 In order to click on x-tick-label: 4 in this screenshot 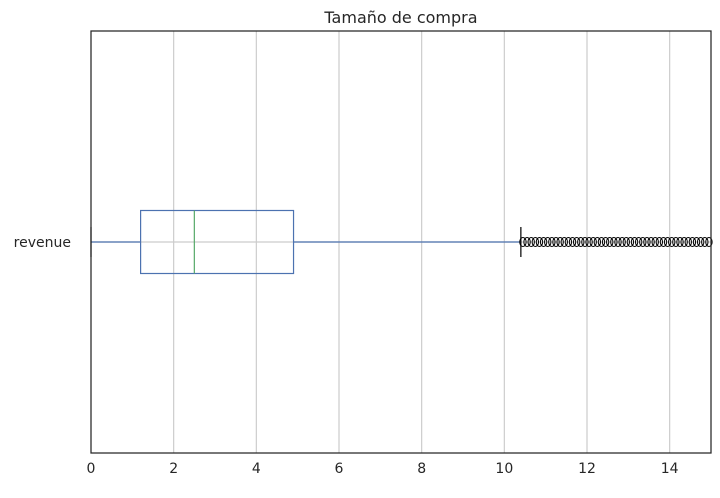, I will do `click(256, 469)`.